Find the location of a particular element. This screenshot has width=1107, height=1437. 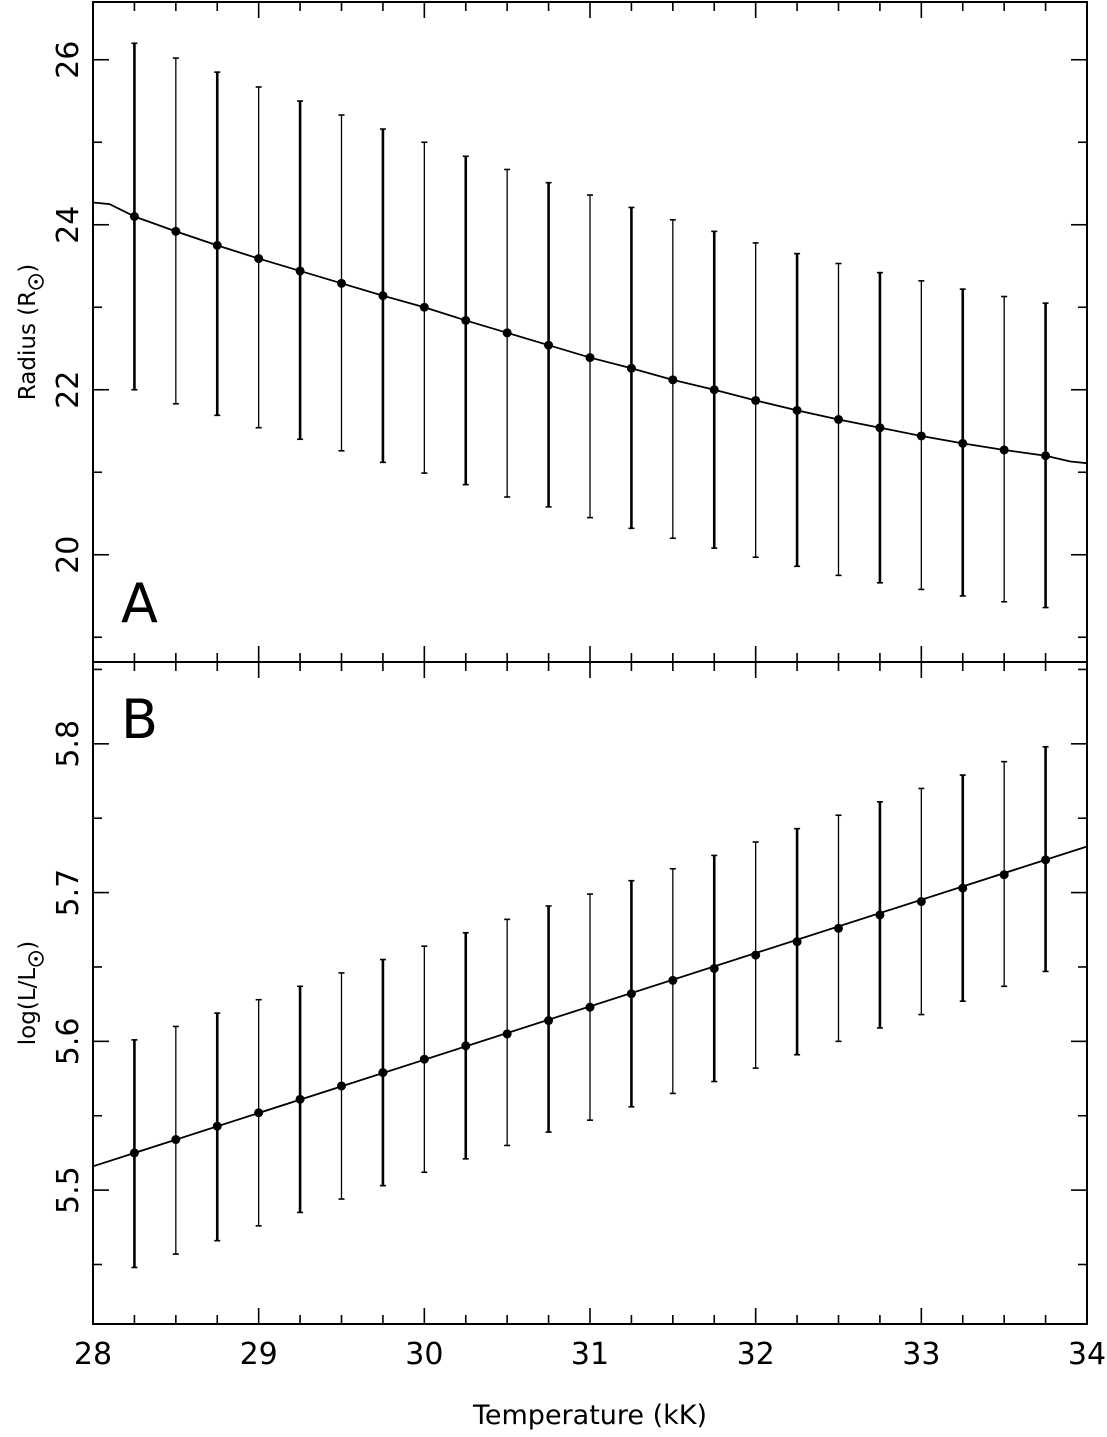

panel-a-y-tick-label: 20 is located at coordinates (68, 555).